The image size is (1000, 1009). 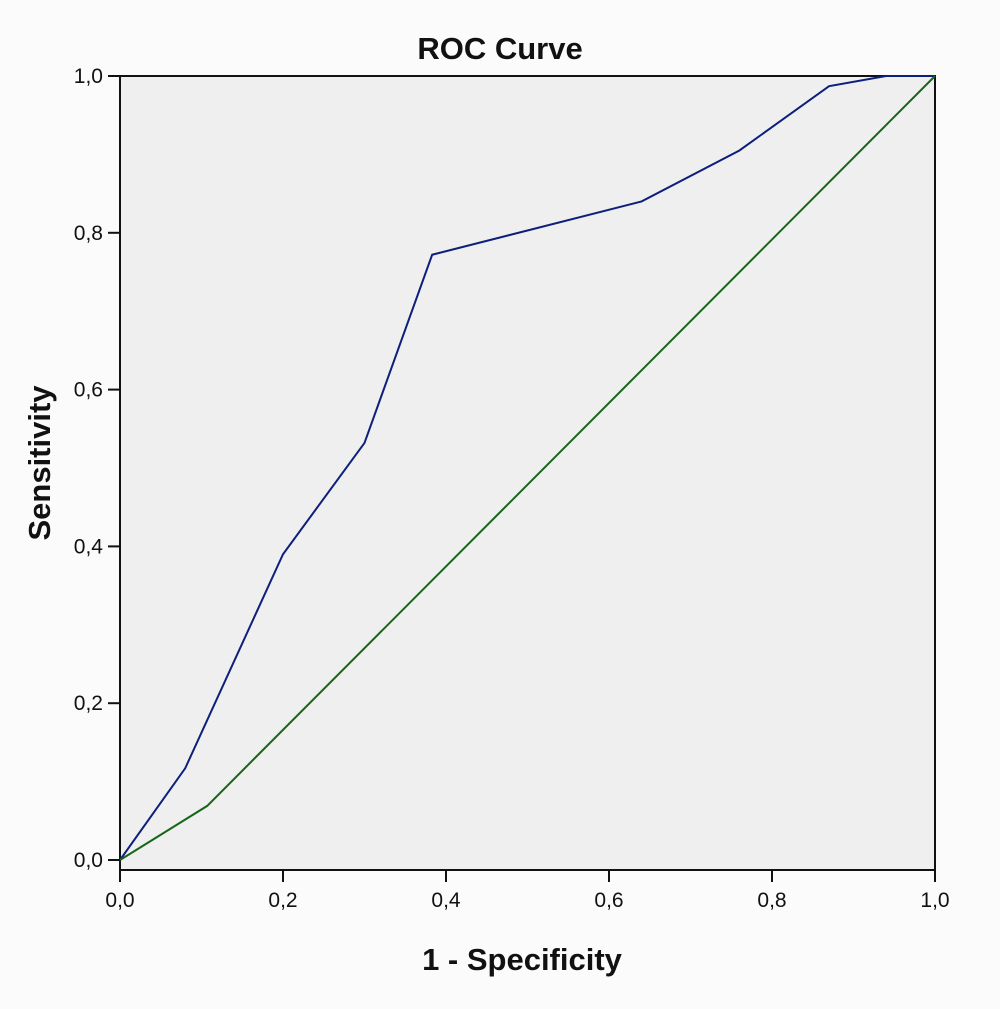 What do you see at coordinates (499, 48) in the screenshot?
I see `chart-title: ROC Curve` at bounding box center [499, 48].